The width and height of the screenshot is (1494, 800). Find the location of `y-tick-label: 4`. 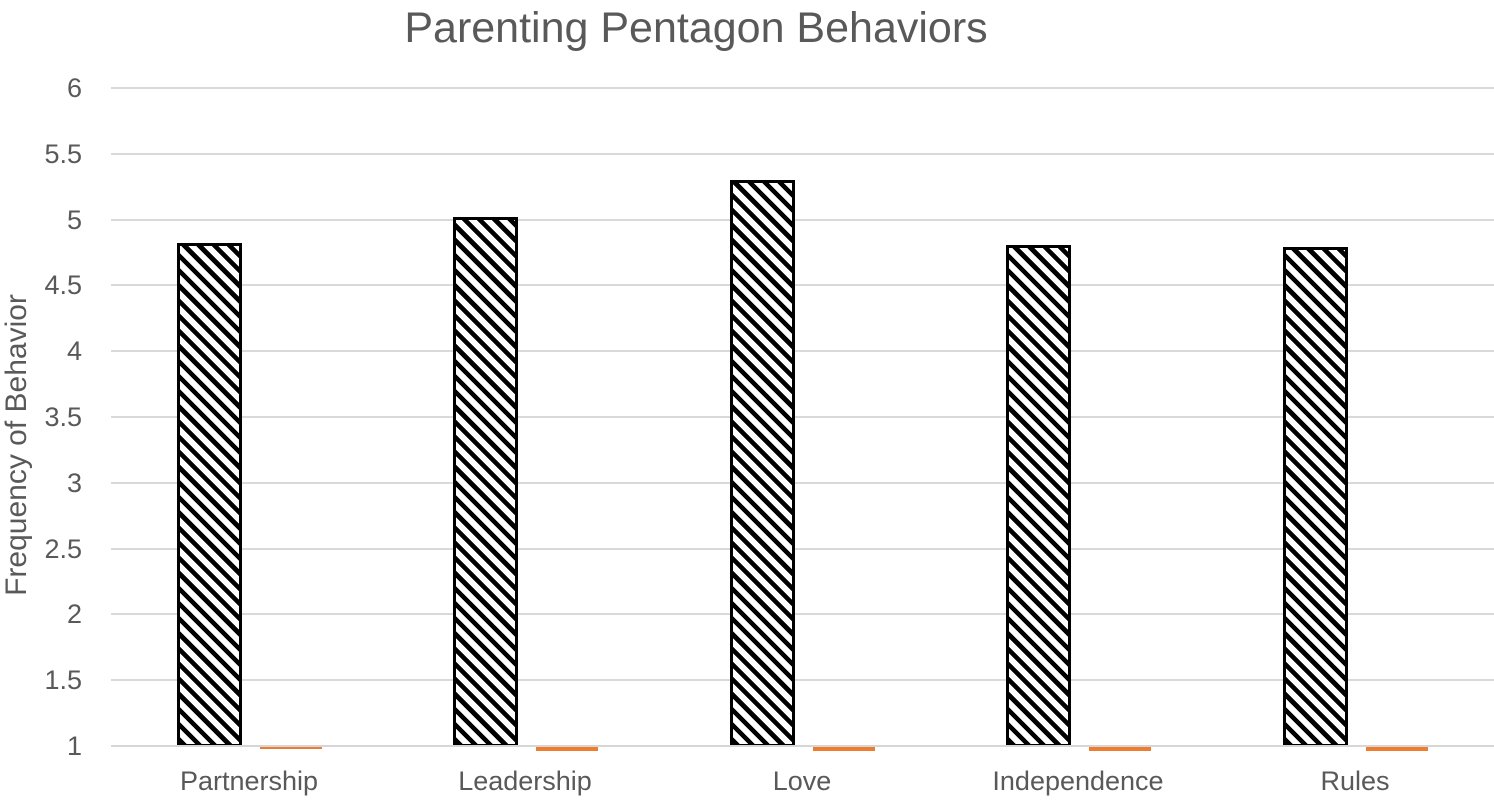

y-tick-label: 4 is located at coordinates (74, 351).